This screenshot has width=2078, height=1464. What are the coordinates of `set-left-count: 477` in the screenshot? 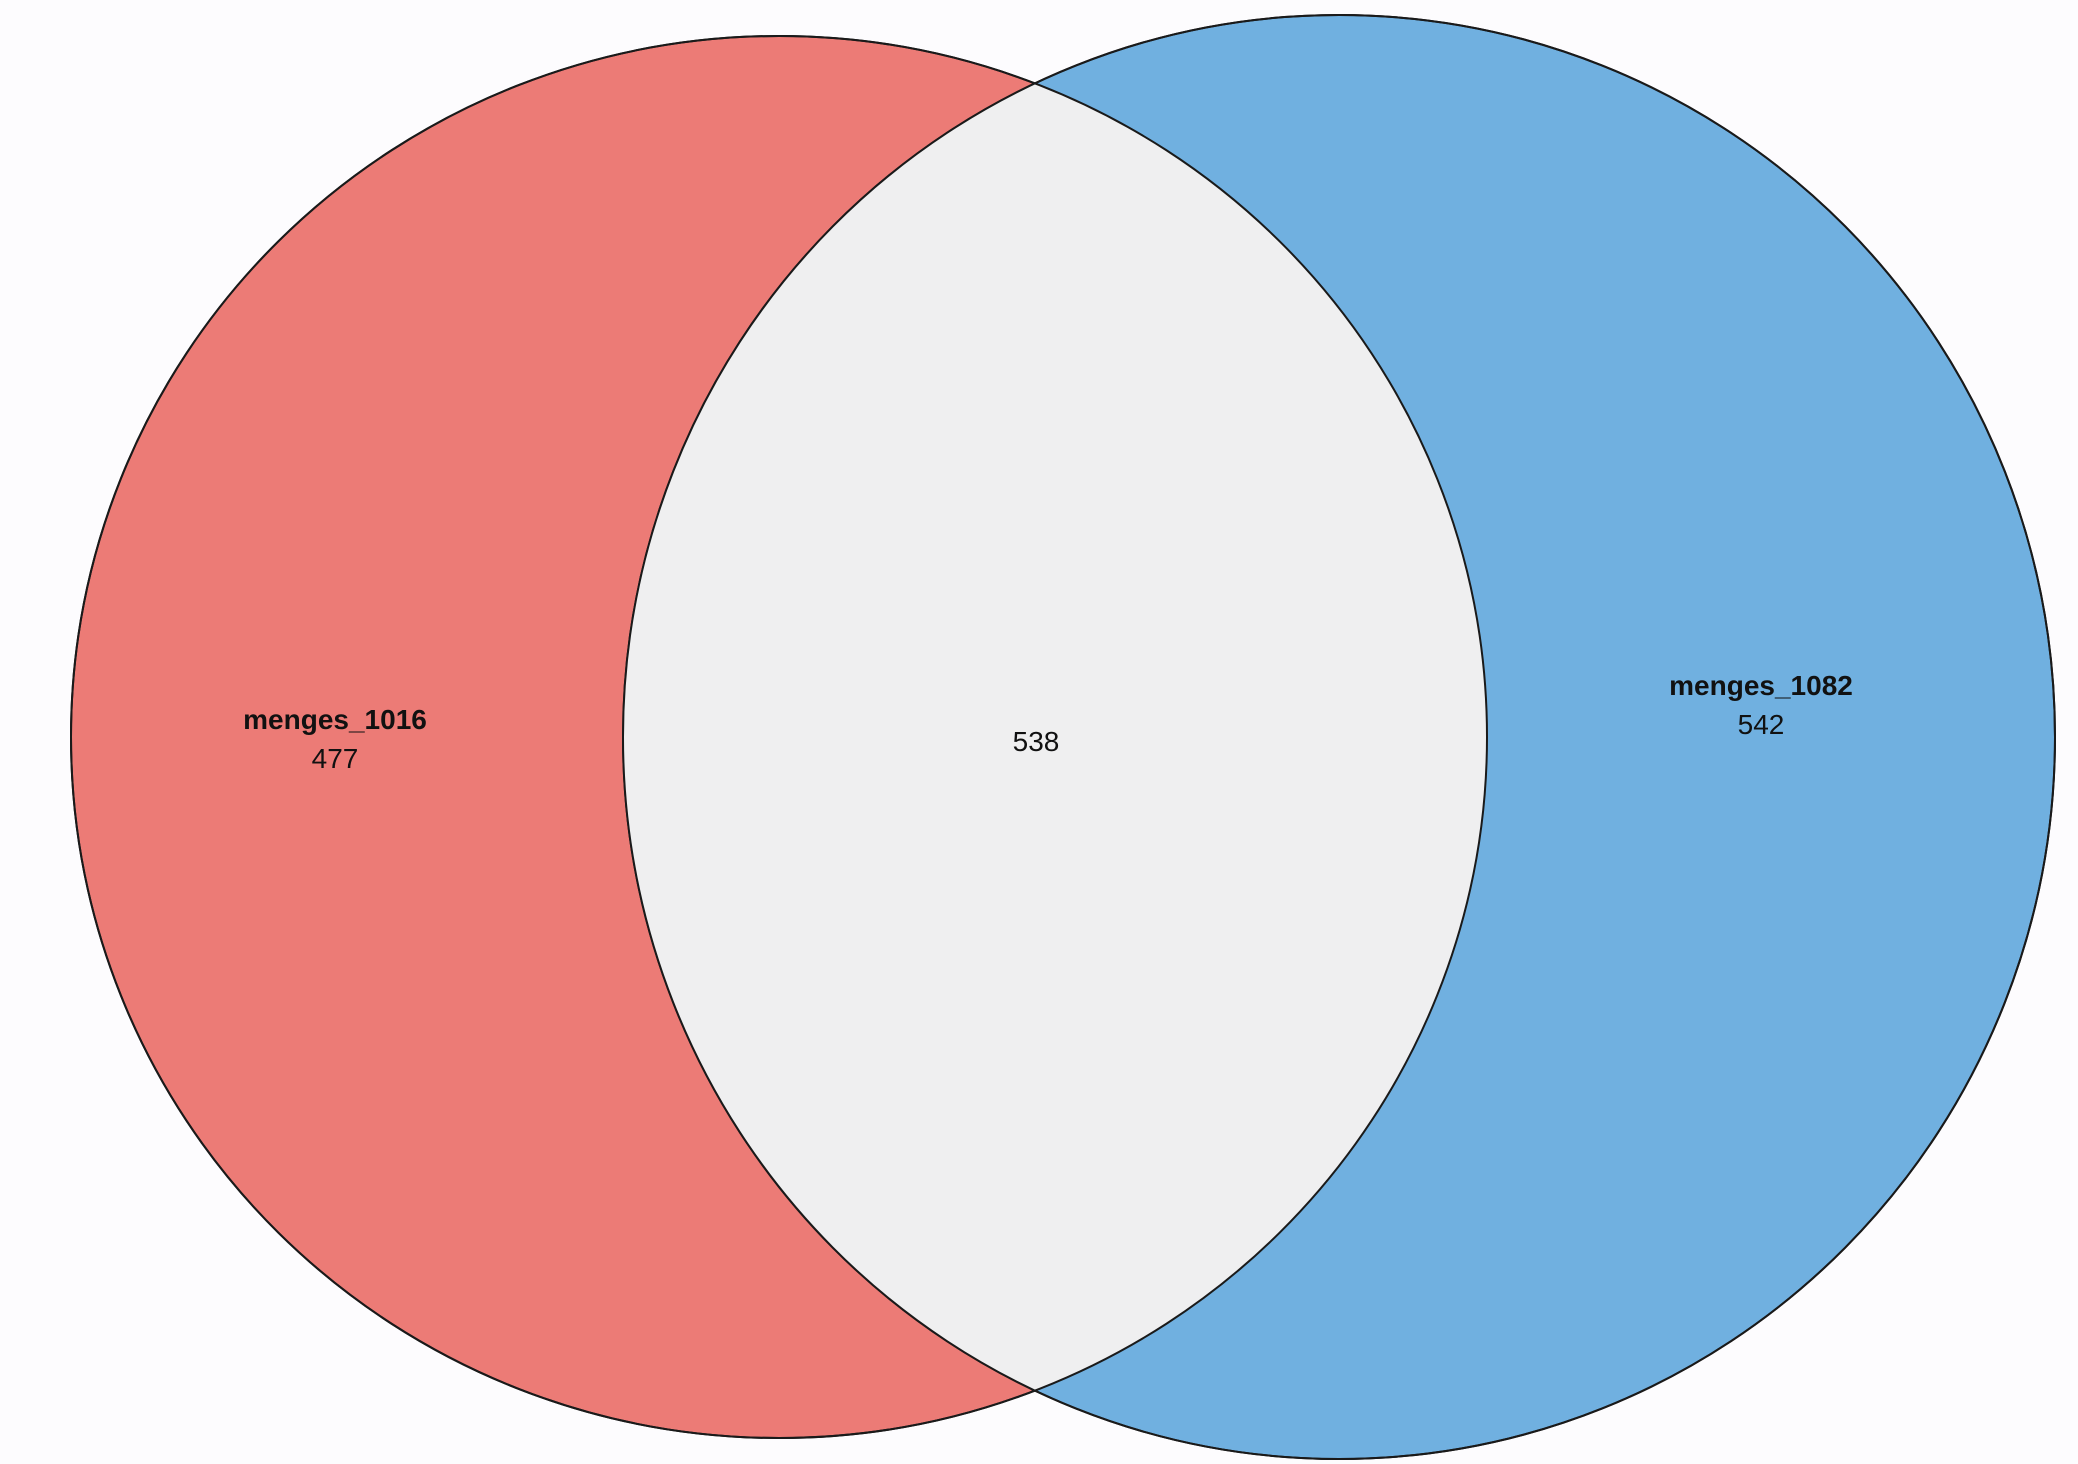 It's located at (335, 758).